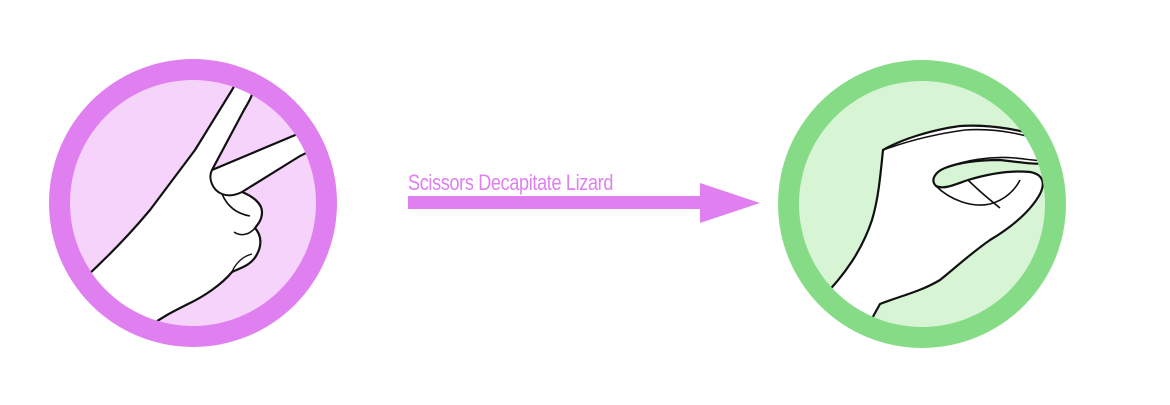 The image size is (1170, 405). I want to click on arrow-shaft, so click(558, 202).